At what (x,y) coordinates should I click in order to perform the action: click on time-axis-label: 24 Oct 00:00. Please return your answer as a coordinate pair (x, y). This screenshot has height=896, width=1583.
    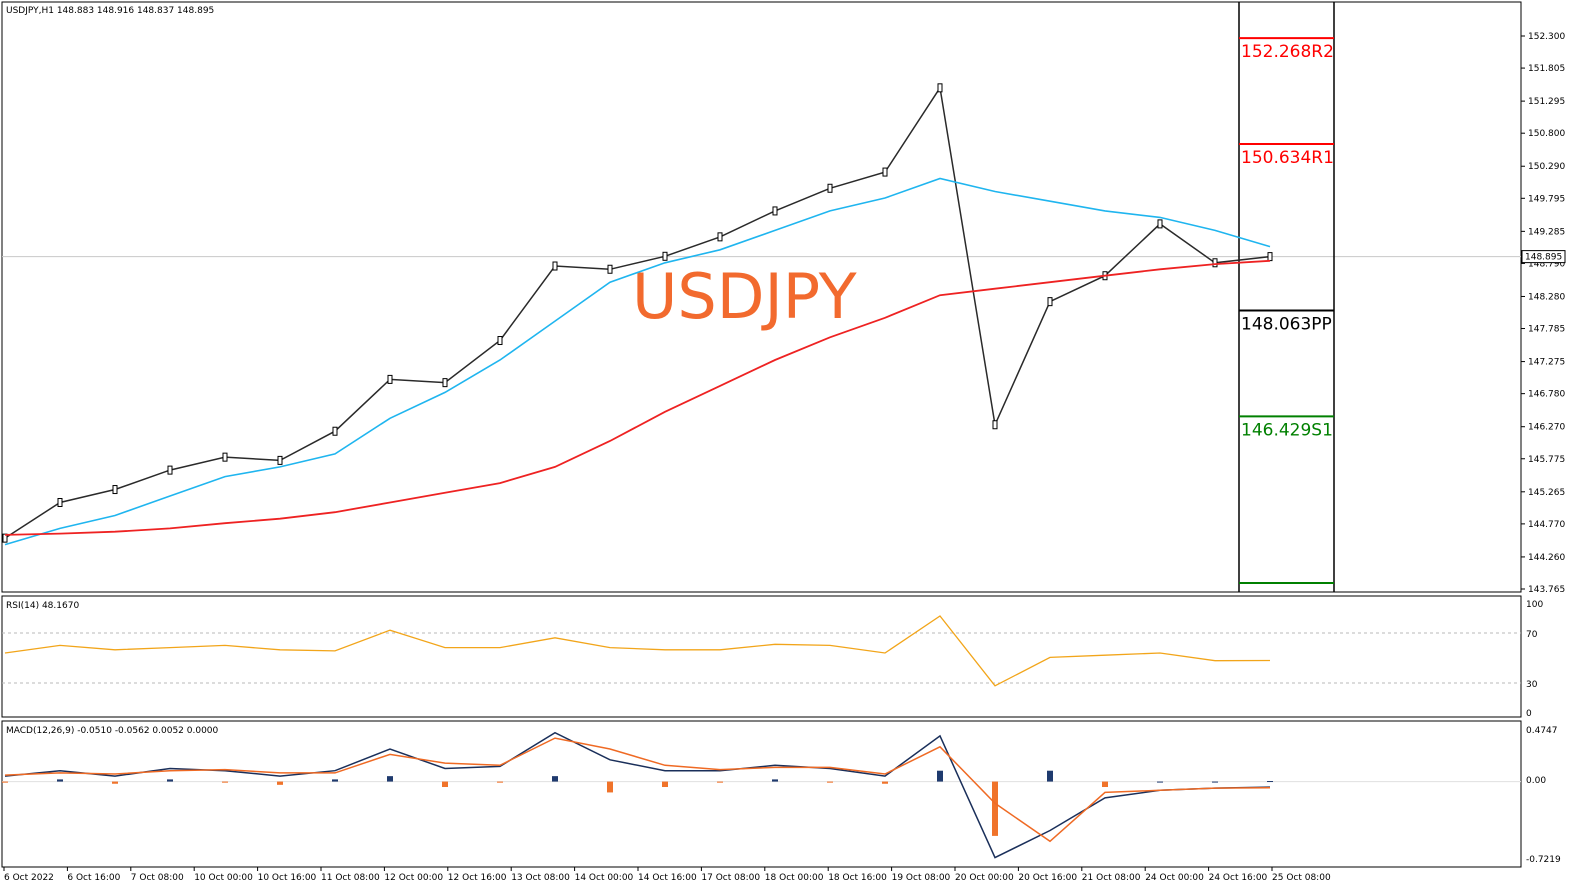
    Looking at the image, I should click on (1174, 878).